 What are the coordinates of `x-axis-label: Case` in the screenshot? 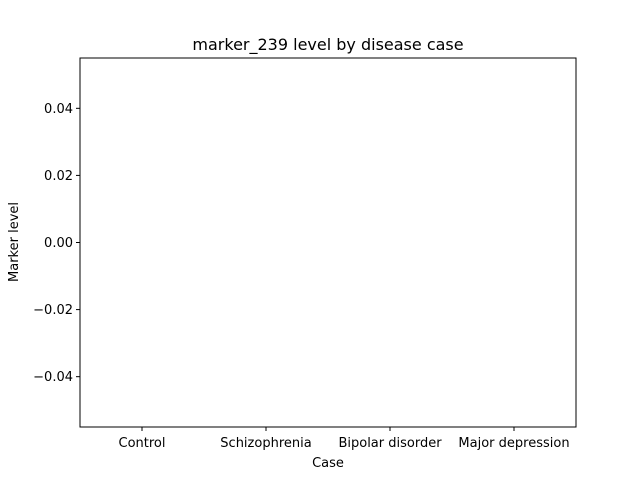 It's located at (328, 463).